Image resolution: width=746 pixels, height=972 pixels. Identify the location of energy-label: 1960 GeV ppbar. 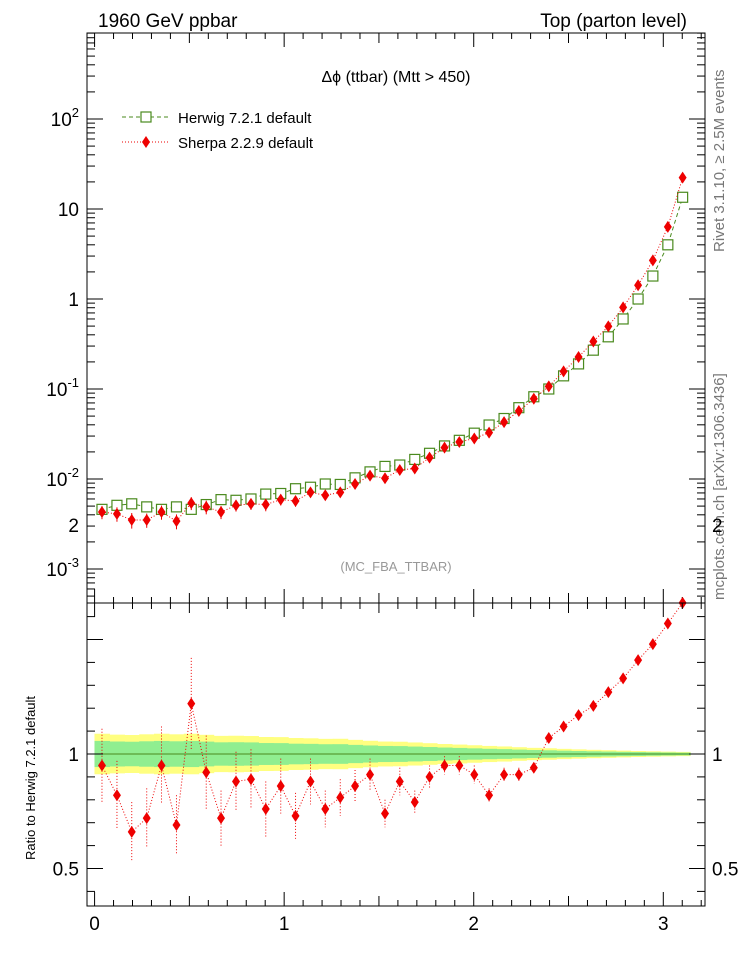
(168, 21).